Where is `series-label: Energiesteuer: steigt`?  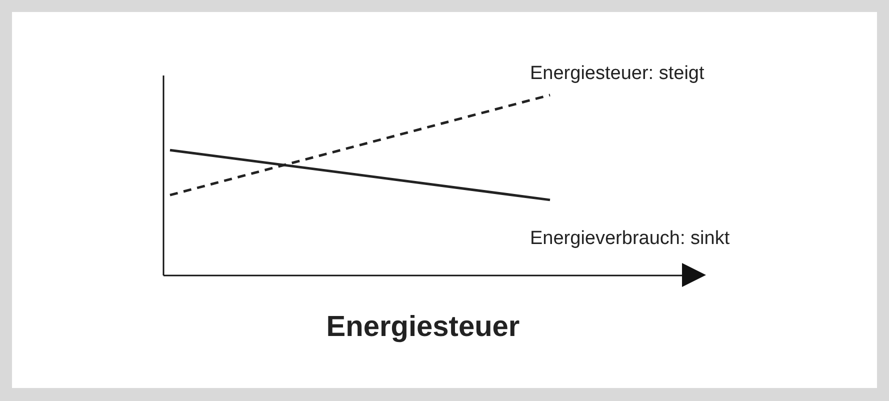
series-label: Energiesteuer: steigt is located at coordinates (617, 73).